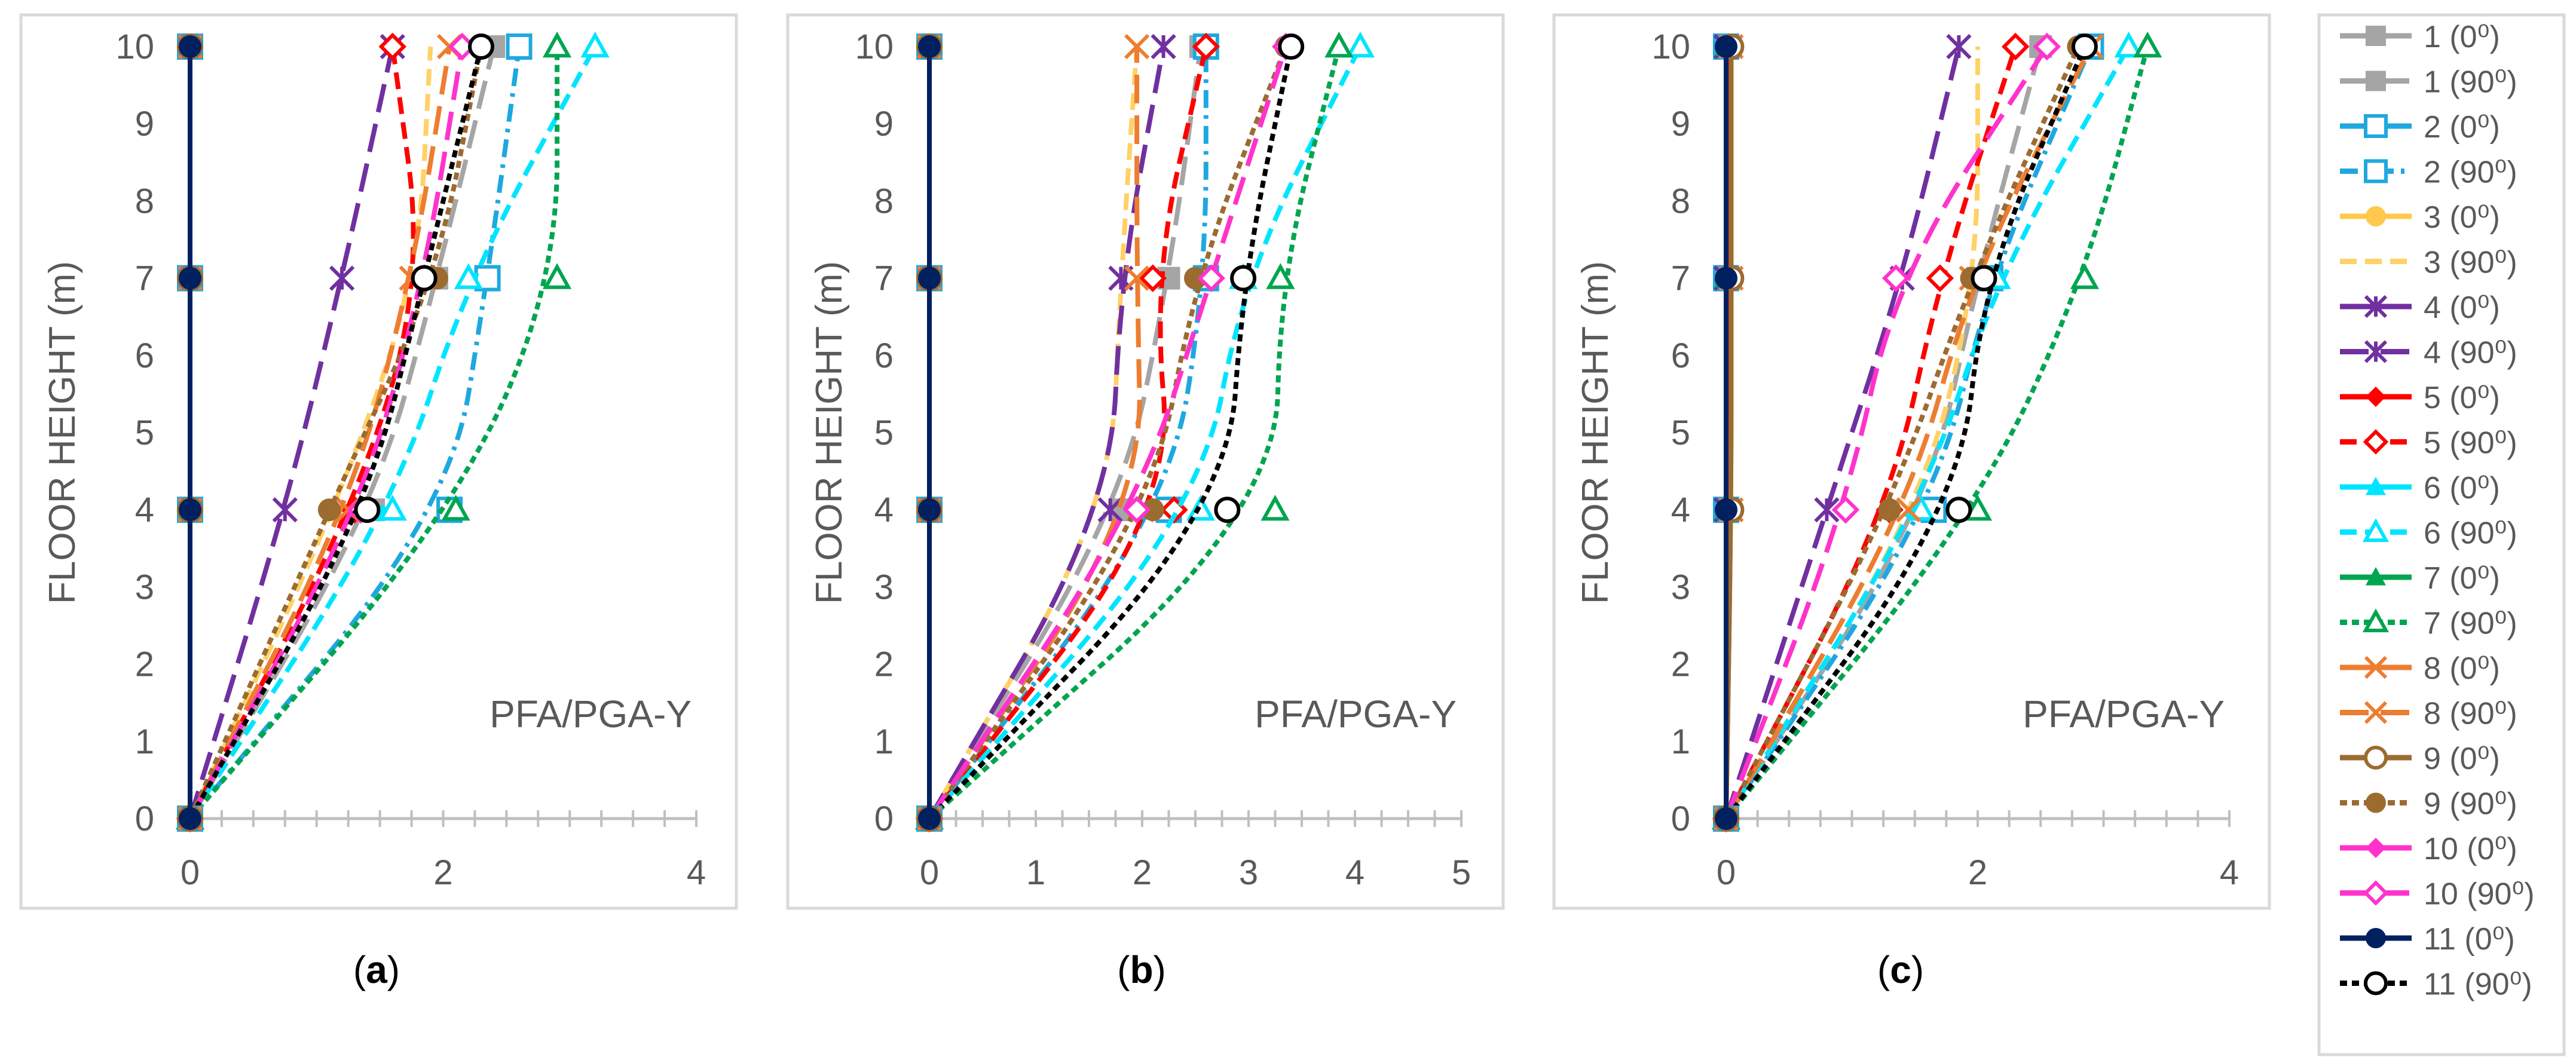 The height and width of the screenshot is (1060, 2576). I want to click on legend-label: 9 (90⁰), so click(2470, 804).